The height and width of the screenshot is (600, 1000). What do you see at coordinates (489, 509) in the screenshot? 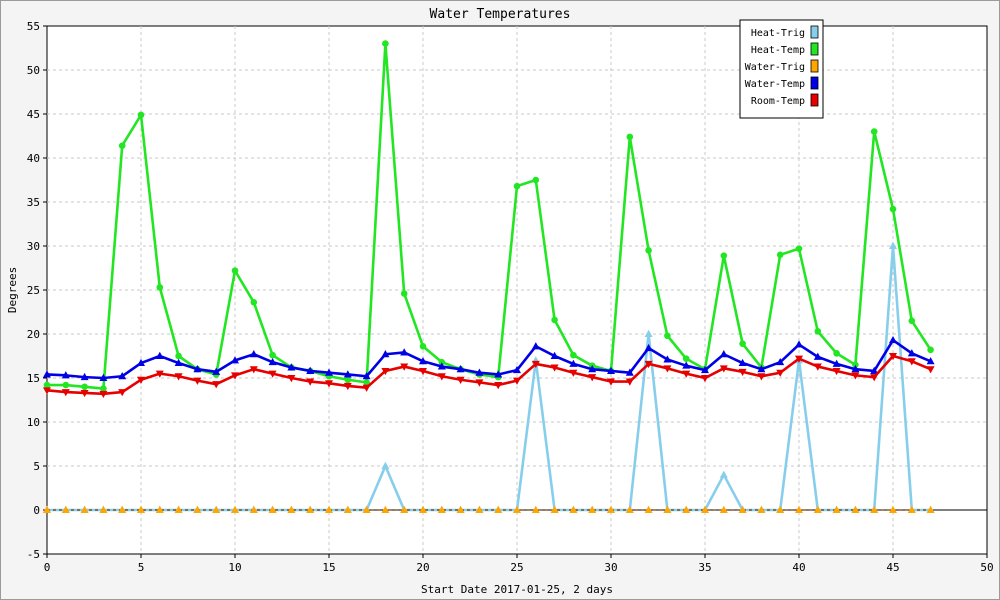
I see `series-water-trig` at bounding box center [489, 509].